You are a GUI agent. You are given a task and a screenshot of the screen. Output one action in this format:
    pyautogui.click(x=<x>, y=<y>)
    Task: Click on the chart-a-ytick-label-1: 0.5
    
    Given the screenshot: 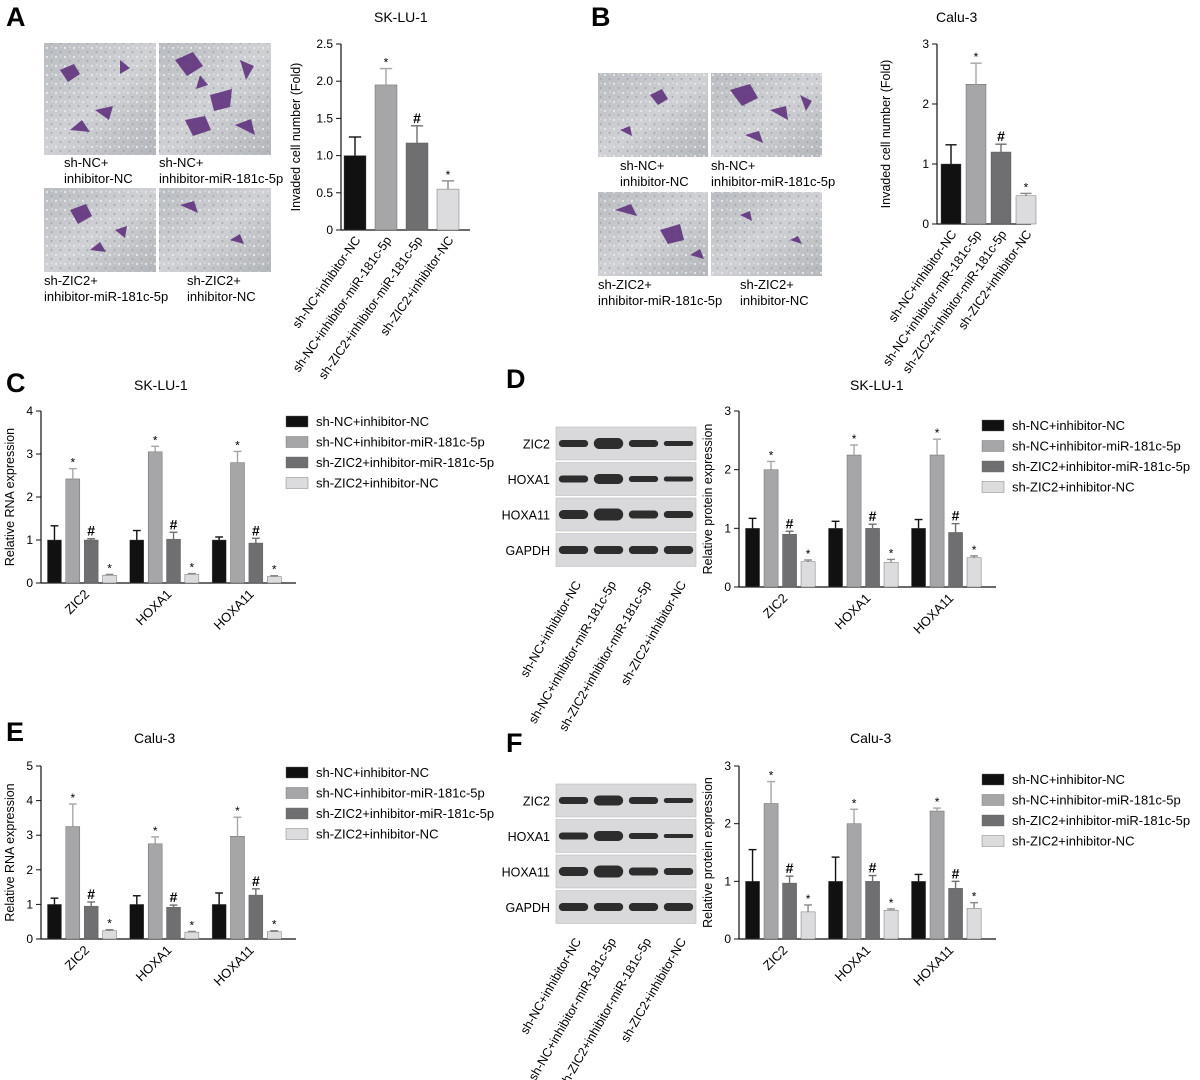 What is the action you would take?
    pyautogui.click(x=324, y=193)
    